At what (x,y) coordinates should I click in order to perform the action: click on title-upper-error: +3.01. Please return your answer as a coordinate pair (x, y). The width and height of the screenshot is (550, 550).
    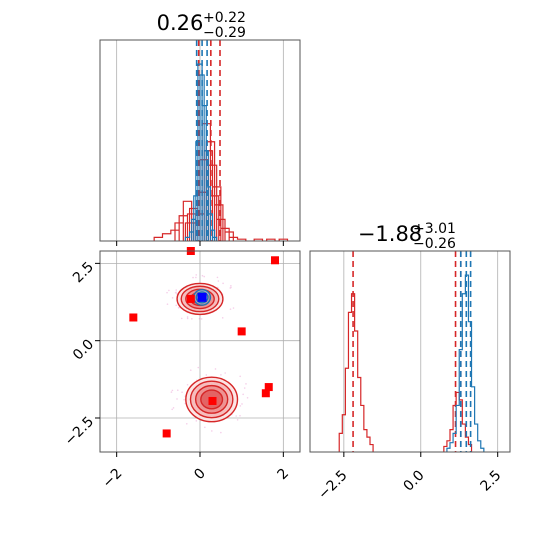
    Looking at the image, I should click on (434, 229).